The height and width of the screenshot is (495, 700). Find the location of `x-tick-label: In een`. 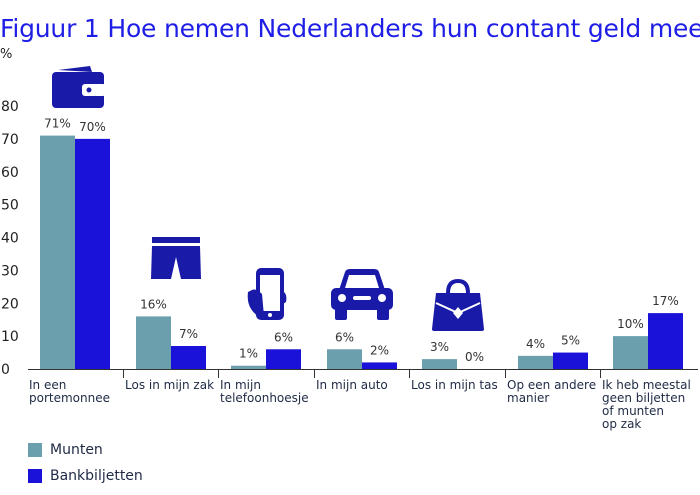

x-tick-label: In een is located at coordinates (47, 385).